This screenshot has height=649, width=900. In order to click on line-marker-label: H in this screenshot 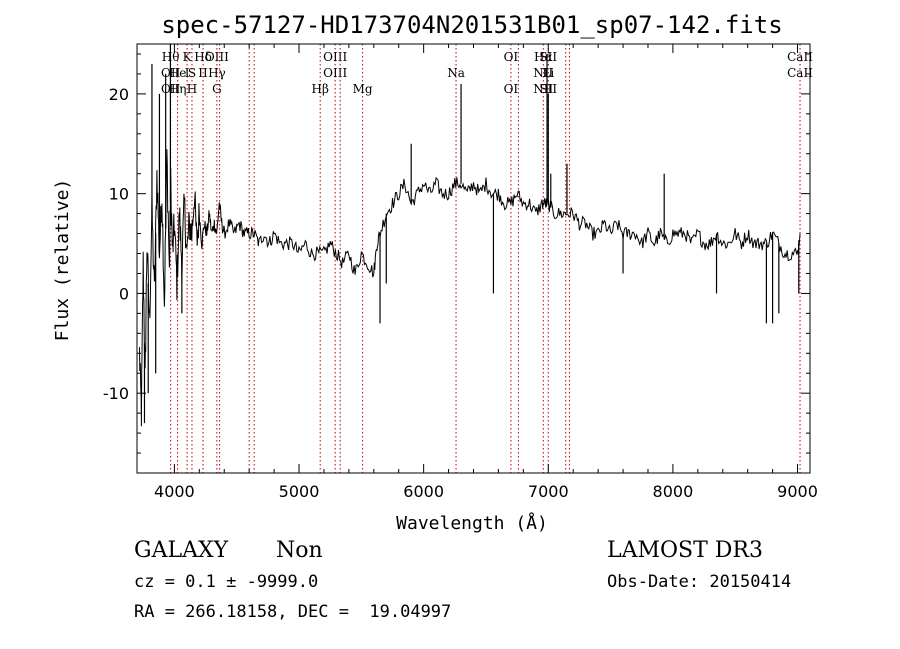, I will do `click(192, 89)`.